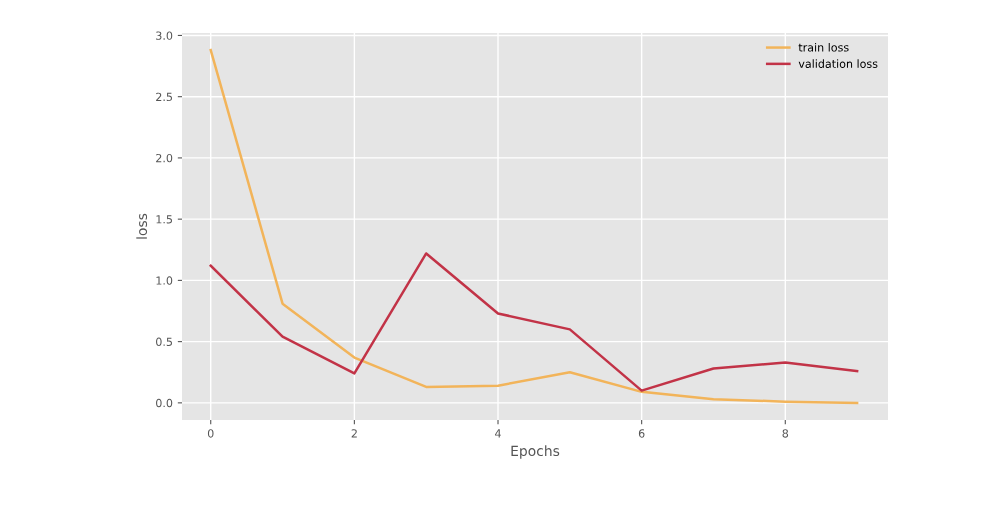 This screenshot has height=522, width=1001. Describe the element at coordinates (785, 433) in the screenshot. I see `x-tick-label: 8` at that location.